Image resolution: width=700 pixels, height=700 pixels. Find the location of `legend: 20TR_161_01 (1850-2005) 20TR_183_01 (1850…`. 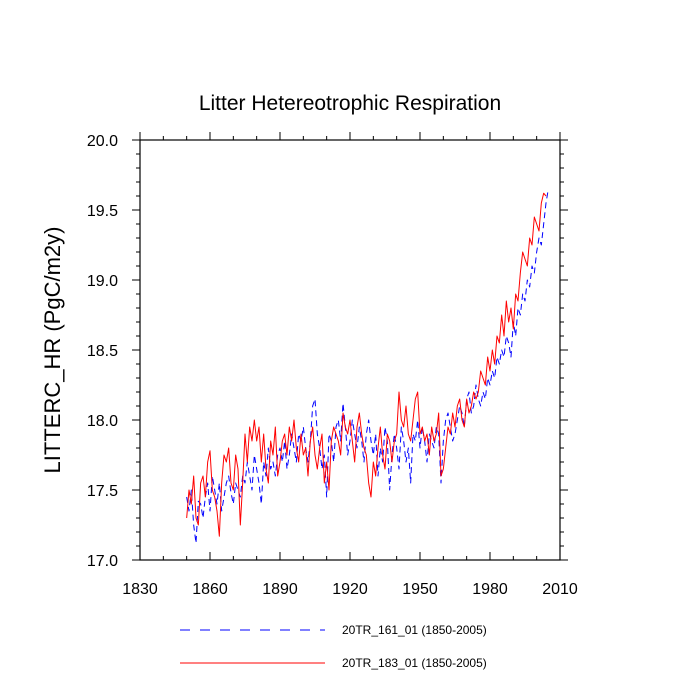

legend: 20TR_161_01 (1850-2005) 20TR_183_01 (1850… is located at coordinates (333, 646).